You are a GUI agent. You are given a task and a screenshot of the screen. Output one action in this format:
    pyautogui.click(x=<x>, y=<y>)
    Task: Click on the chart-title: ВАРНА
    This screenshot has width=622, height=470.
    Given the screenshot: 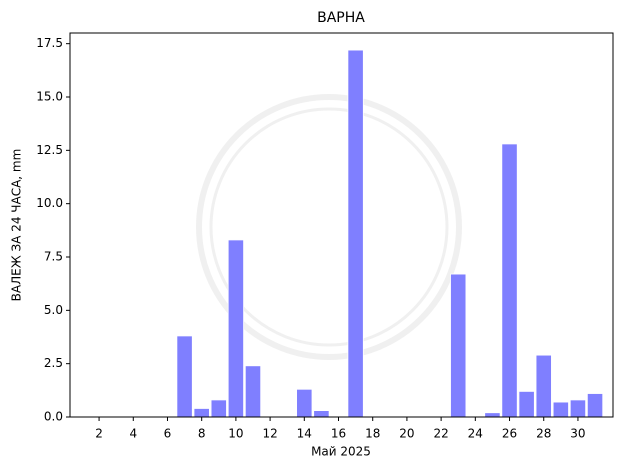 What is the action you would take?
    pyautogui.click(x=341, y=18)
    